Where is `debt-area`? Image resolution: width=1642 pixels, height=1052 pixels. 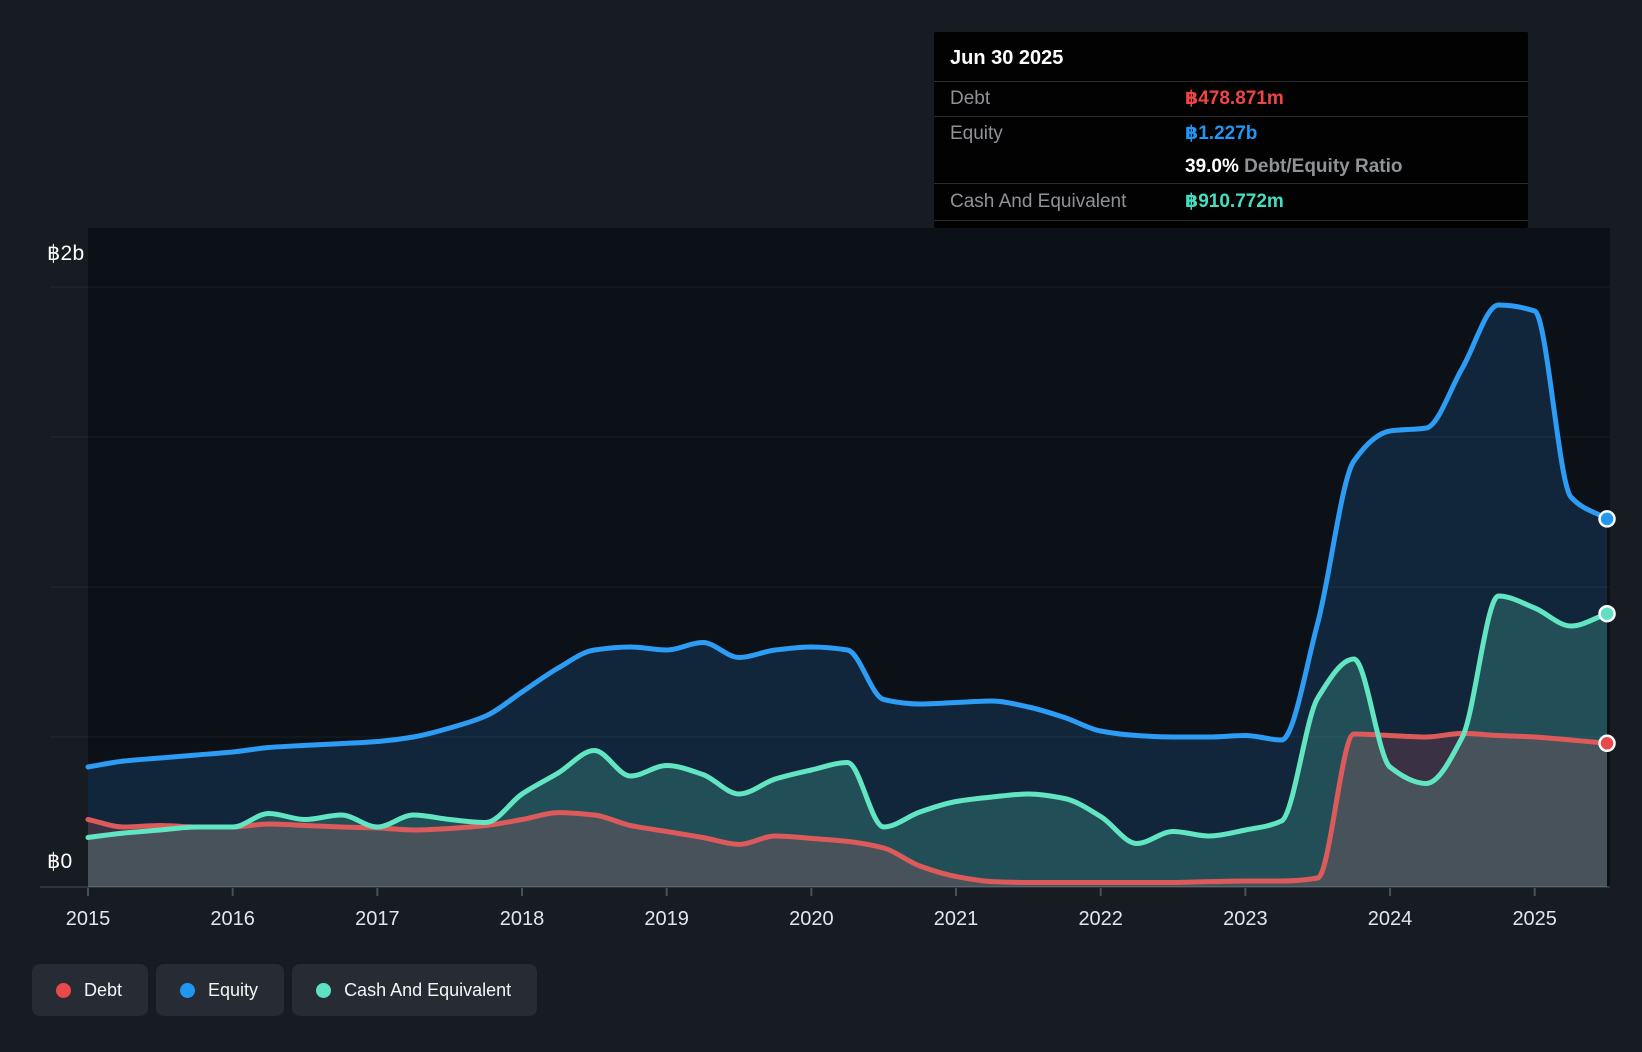
debt-area is located at coordinates (847, 810).